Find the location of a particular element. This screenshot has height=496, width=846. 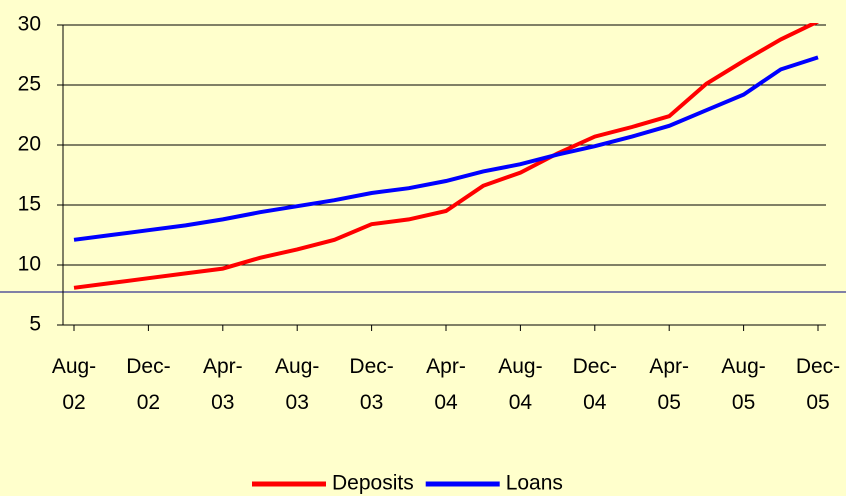

x-tick-label: Dec-05 is located at coordinates (818, 384).